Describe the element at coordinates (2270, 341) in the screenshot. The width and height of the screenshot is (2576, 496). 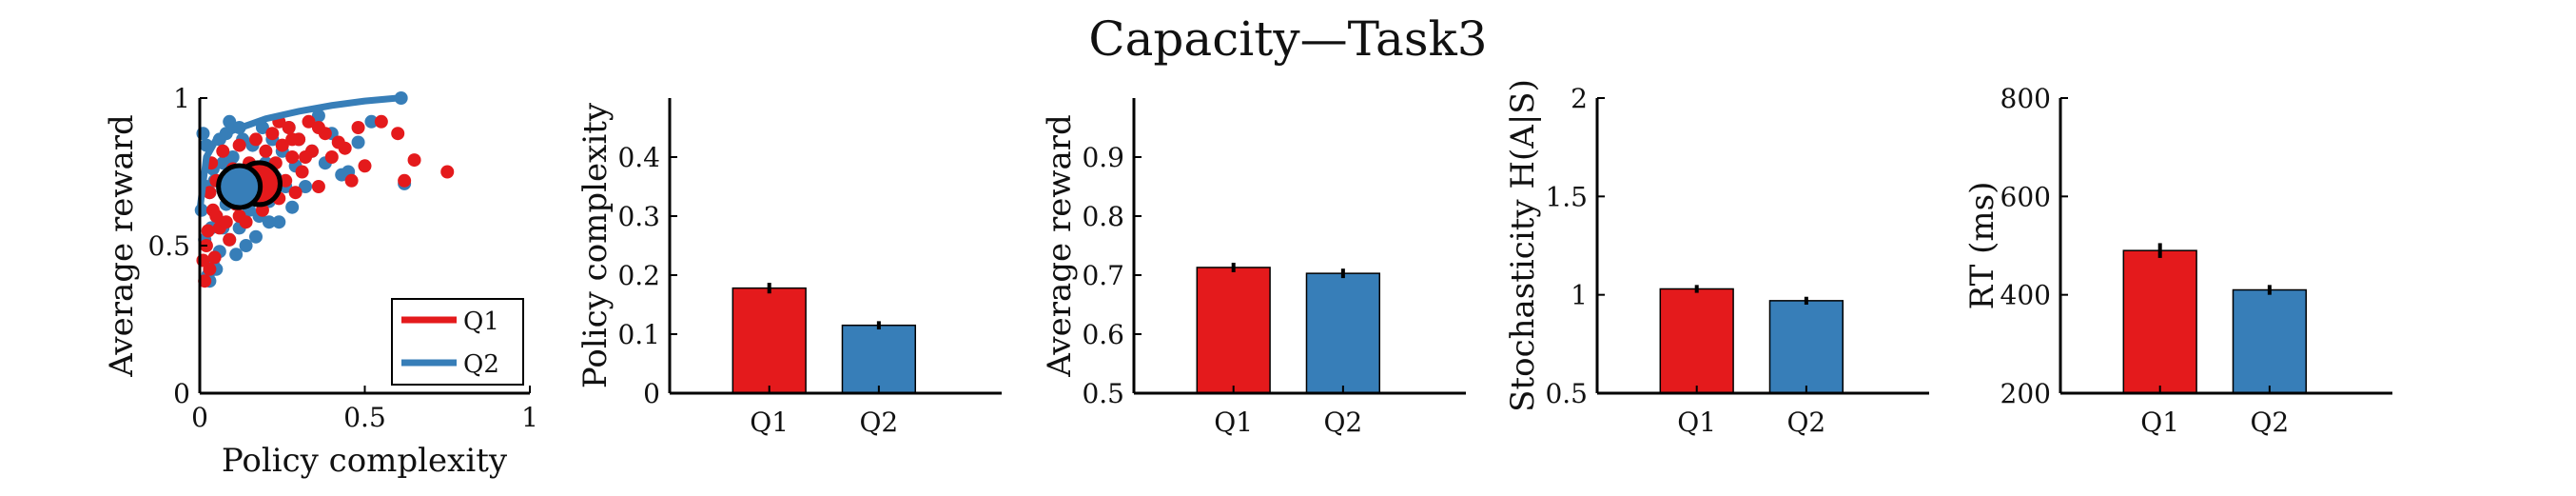
I see `bar-rt-q2` at that location.